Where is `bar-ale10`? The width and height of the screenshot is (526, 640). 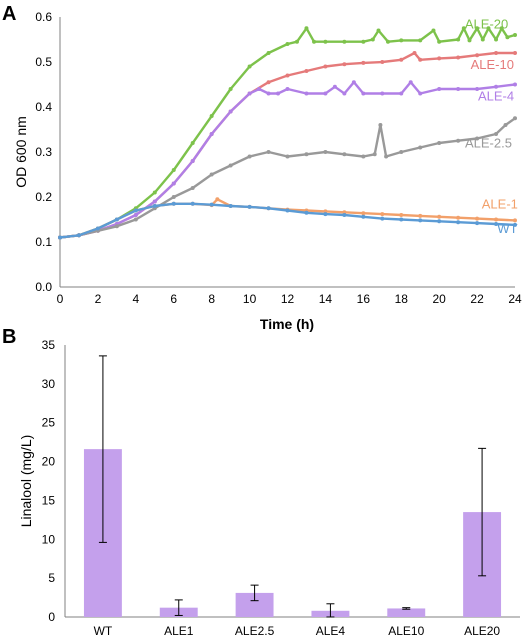
bar-ale10 is located at coordinates (406, 612).